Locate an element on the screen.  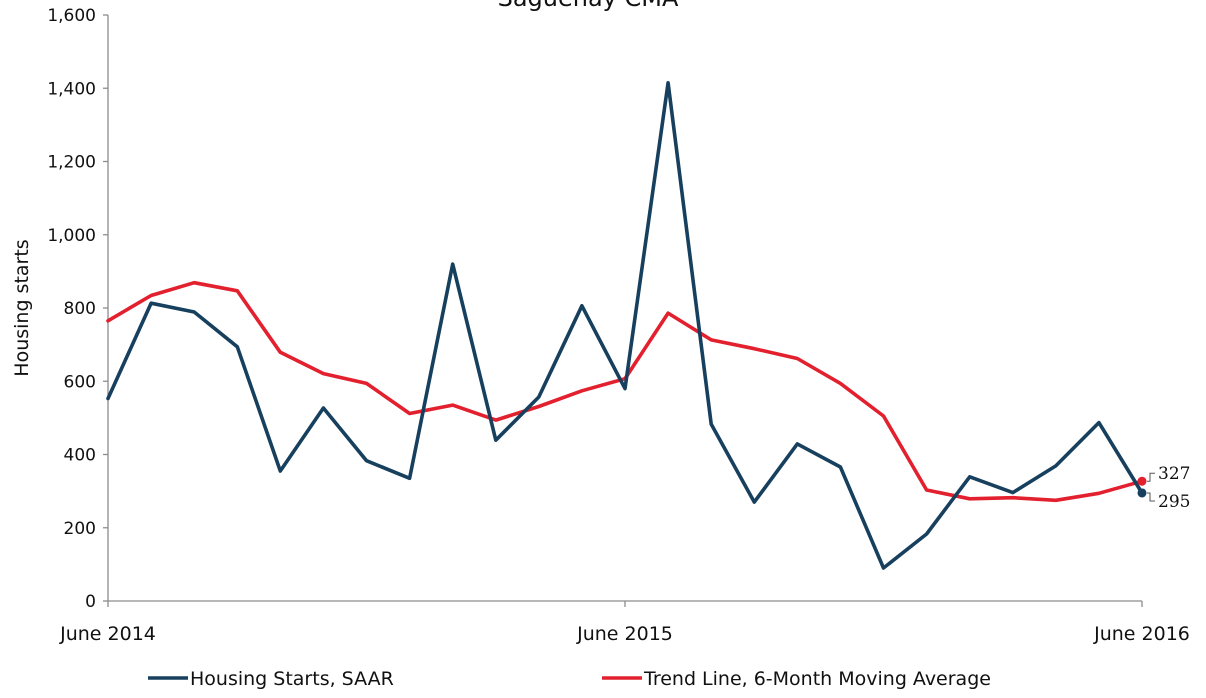
data-label: 327 is located at coordinates (1174, 474).